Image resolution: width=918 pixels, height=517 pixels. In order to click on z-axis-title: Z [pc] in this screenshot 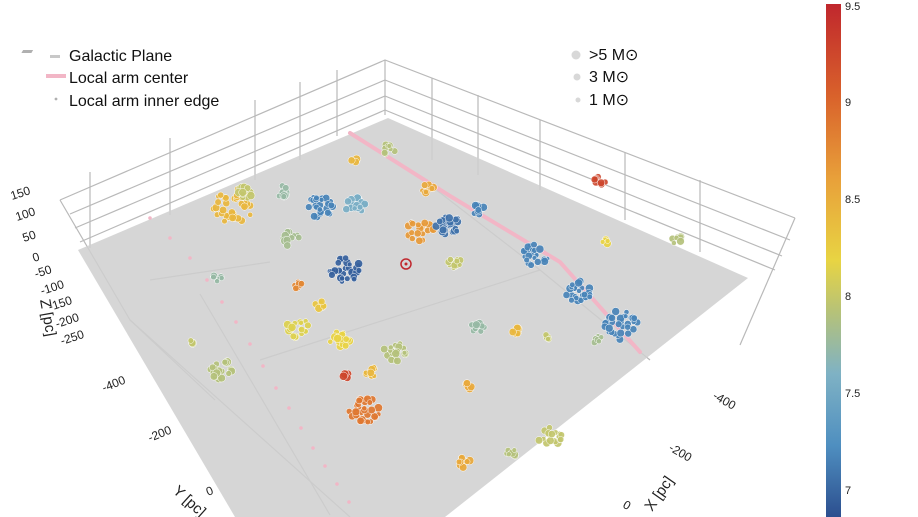, I will do `click(47, 318)`.